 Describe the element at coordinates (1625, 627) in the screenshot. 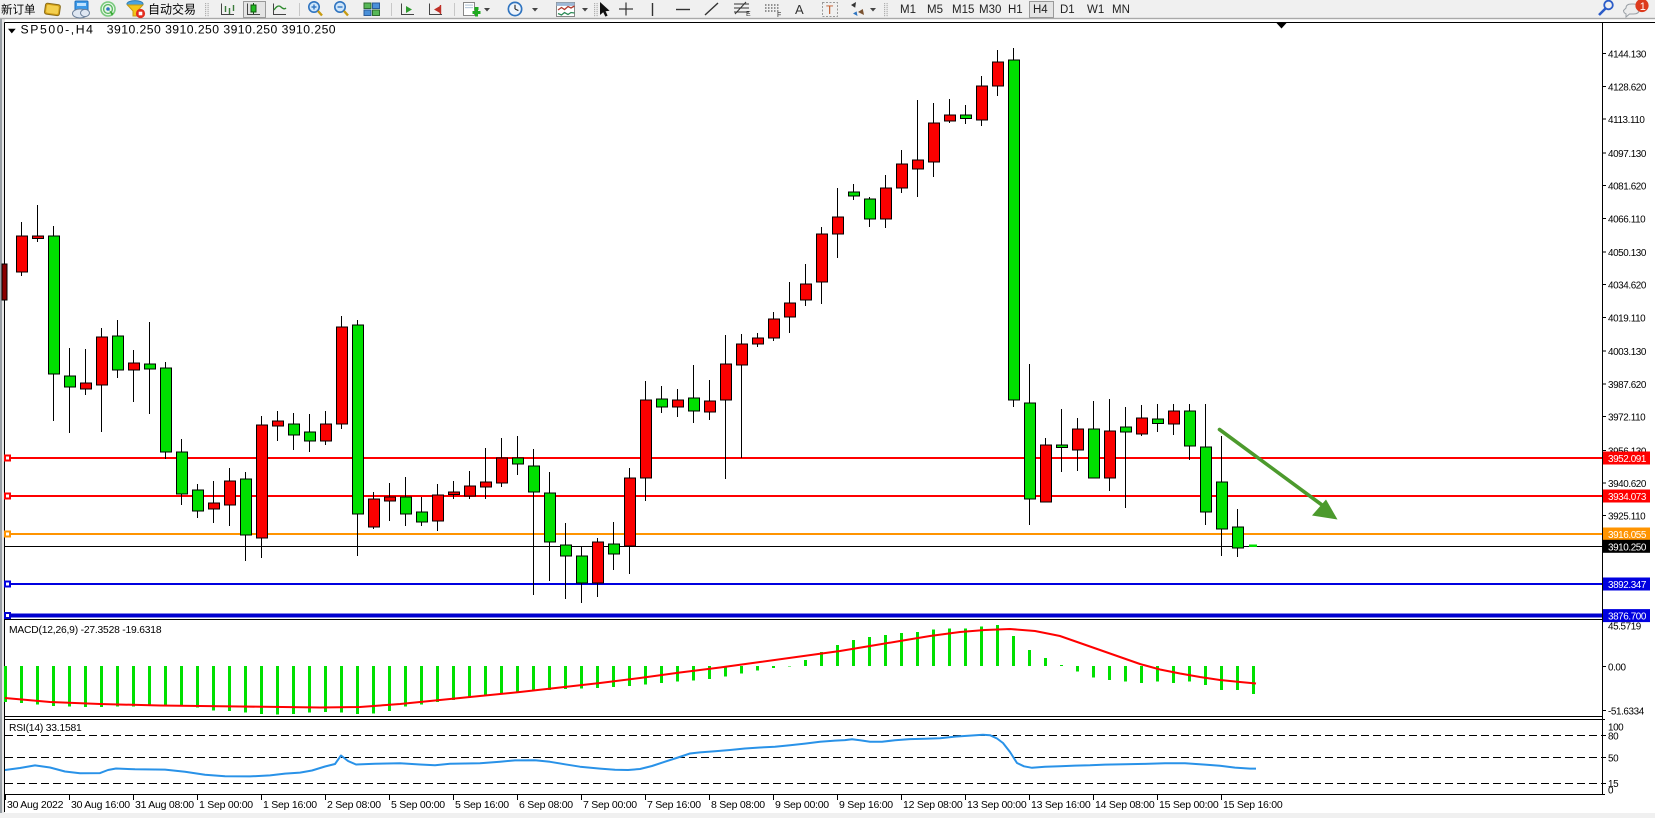

I see `svg-text: 45.5719` at that location.